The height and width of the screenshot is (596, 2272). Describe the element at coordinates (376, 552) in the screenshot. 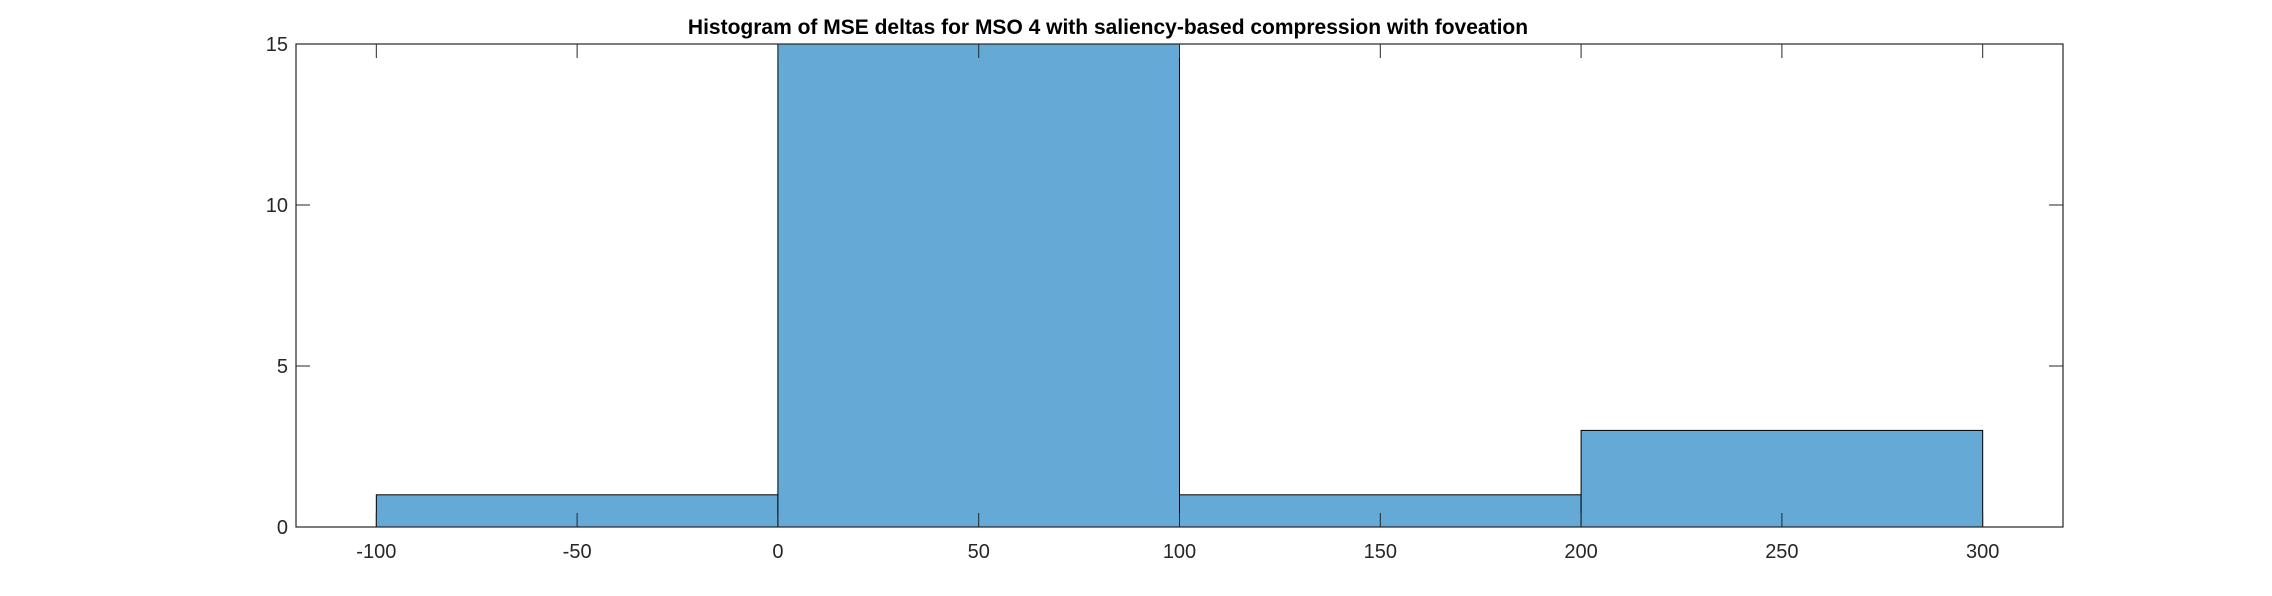

I see `x-tick-label: -100` at that location.